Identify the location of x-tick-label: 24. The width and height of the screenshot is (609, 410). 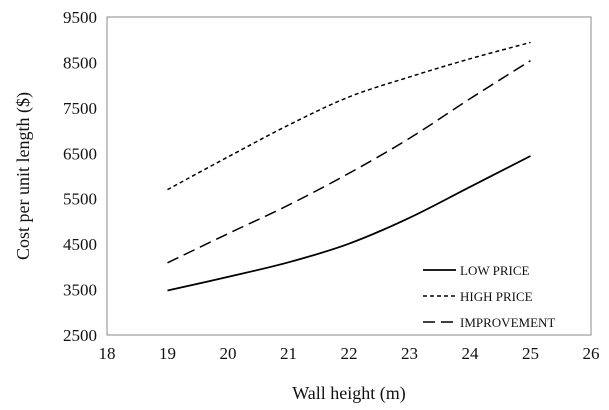
(471, 353).